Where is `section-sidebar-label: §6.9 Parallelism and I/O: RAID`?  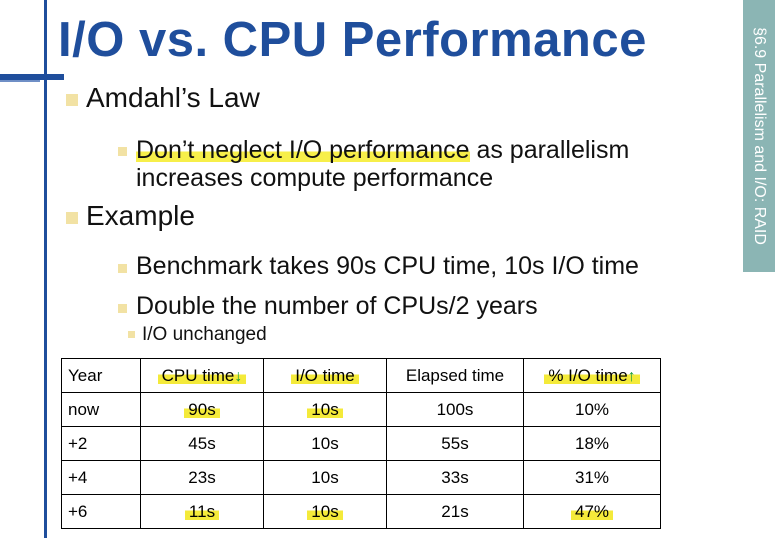 section-sidebar-label: §6.9 Parallelism and I/O: RAID is located at coordinates (759, 136).